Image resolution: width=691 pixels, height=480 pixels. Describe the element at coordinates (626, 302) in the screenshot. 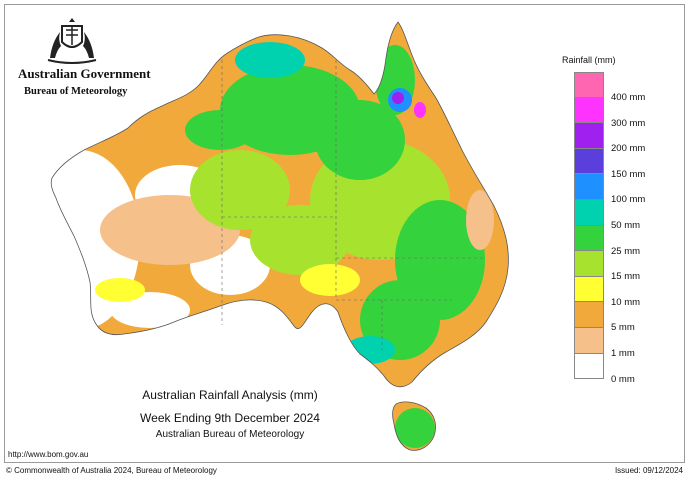

I see `legend-label: 10 mm` at that location.